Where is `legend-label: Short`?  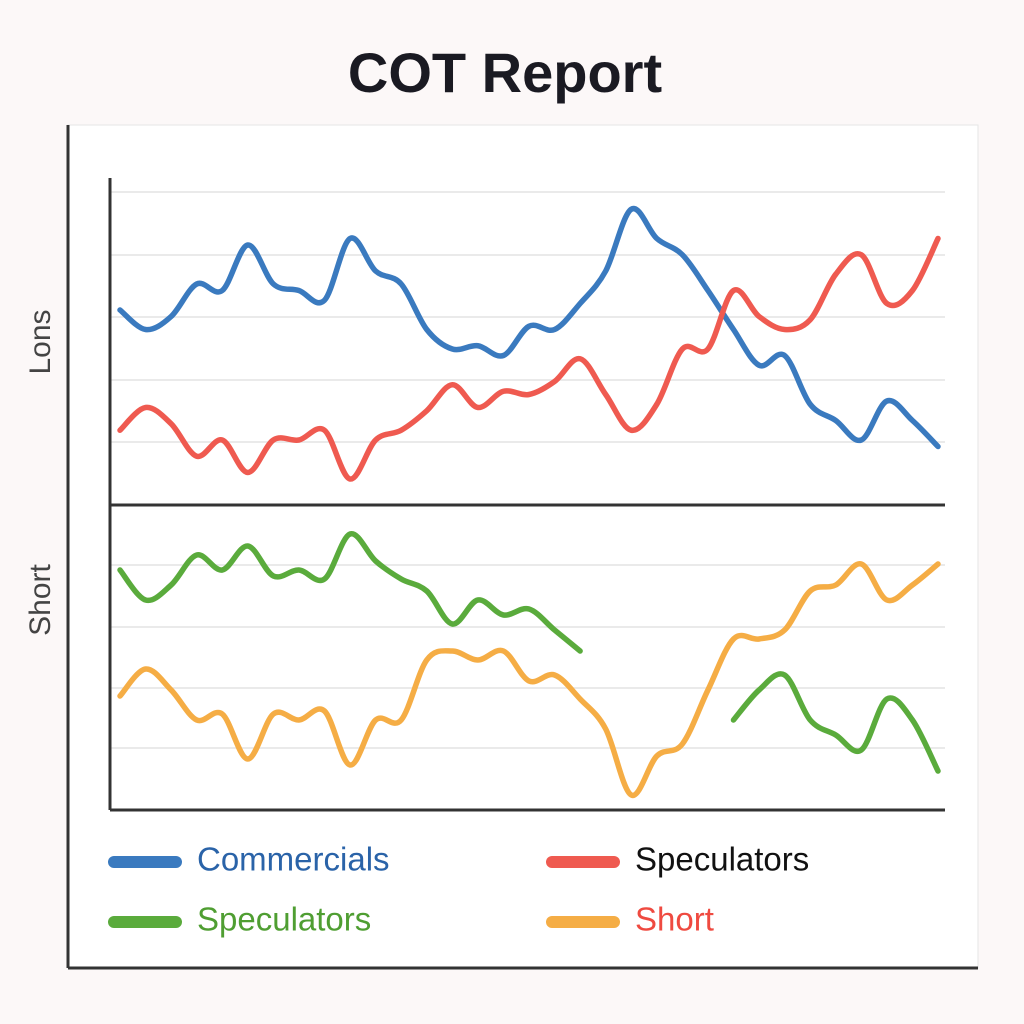 legend-label: Short is located at coordinates (674, 919).